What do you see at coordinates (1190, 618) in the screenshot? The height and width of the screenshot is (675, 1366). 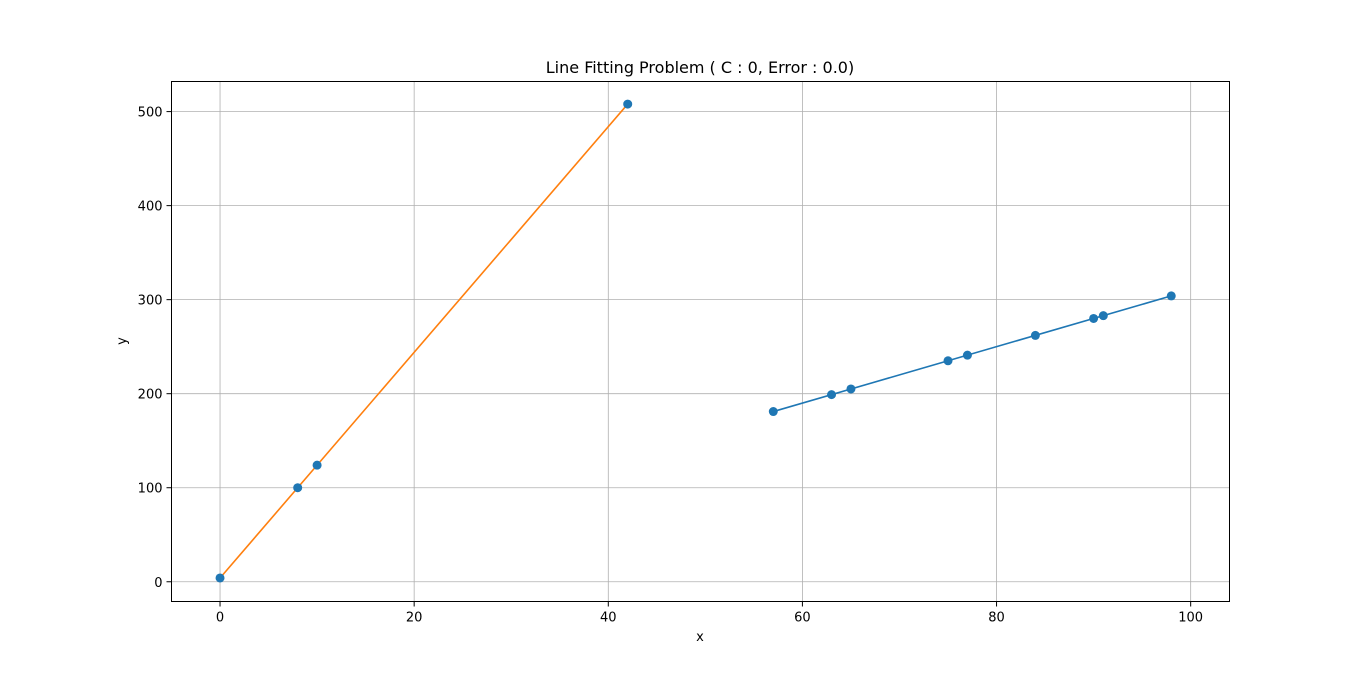 I see `x-tick-label: 100` at bounding box center [1190, 618].